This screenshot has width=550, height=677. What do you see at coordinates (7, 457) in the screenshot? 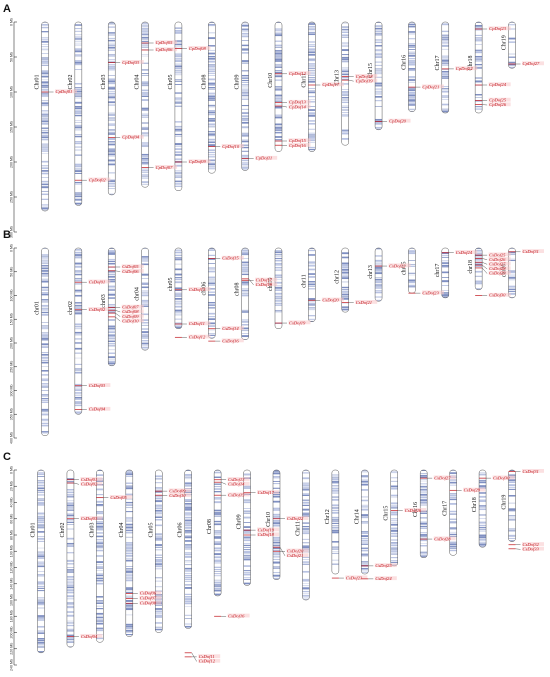
I see `panel-letter: C` at bounding box center [7, 457].